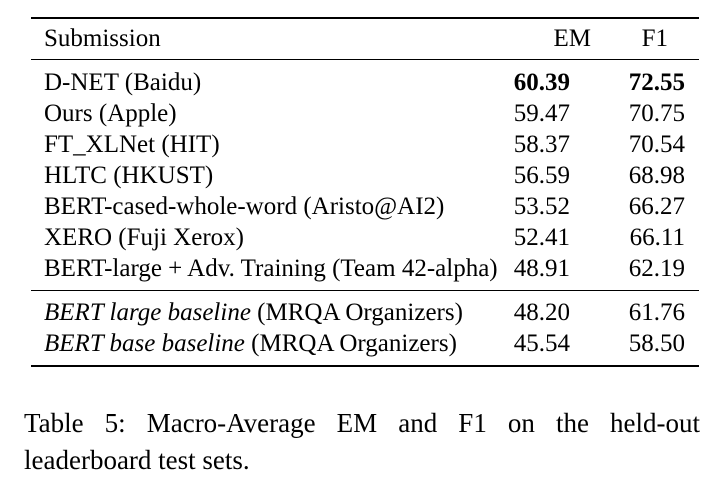 The width and height of the screenshot is (720, 498). I want to click on table-row: HLTC (HKUST) 56.59 68.98, so click(365, 175).